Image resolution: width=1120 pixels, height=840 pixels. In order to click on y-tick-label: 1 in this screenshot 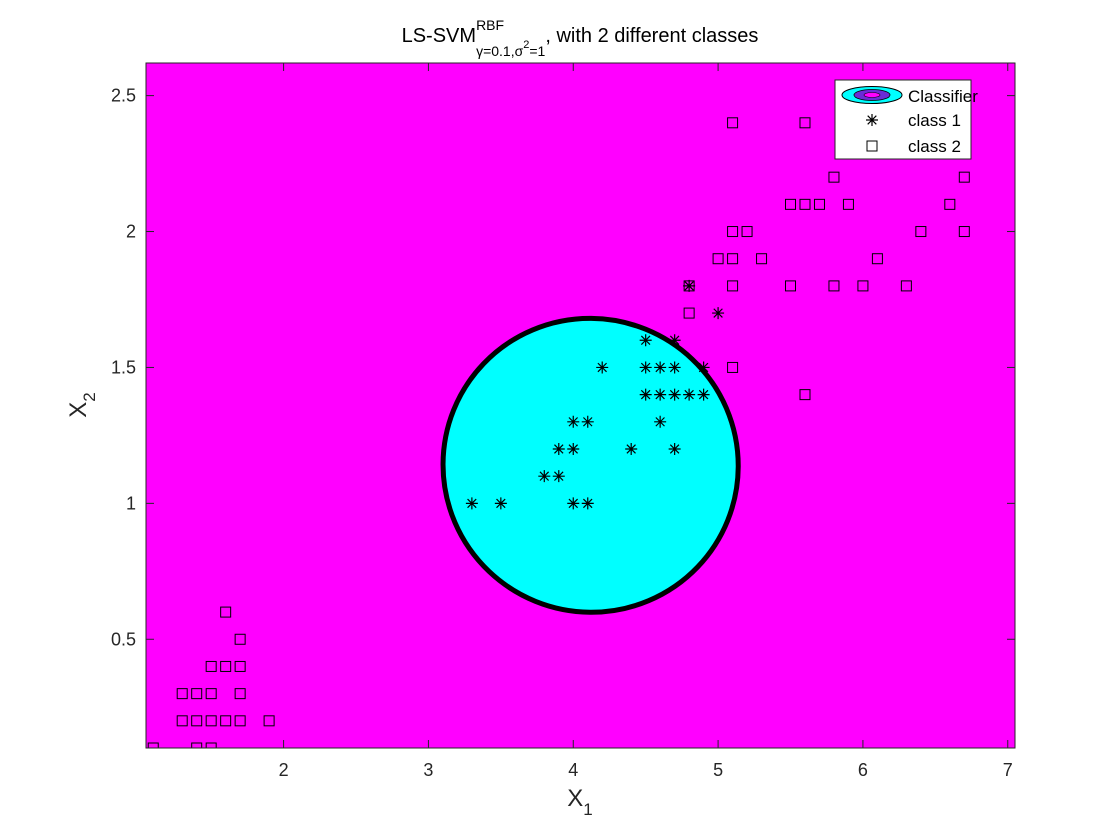, I will do `click(131, 503)`.